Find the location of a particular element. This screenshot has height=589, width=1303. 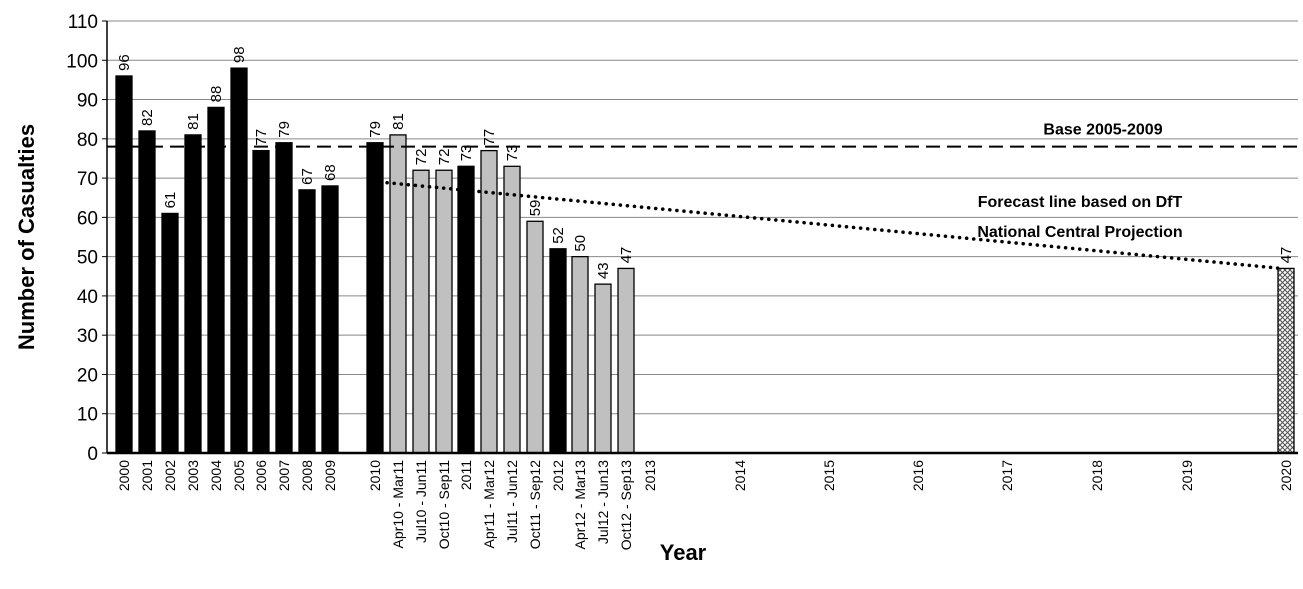

x-axis-title: Year is located at coordinates (683, 552).